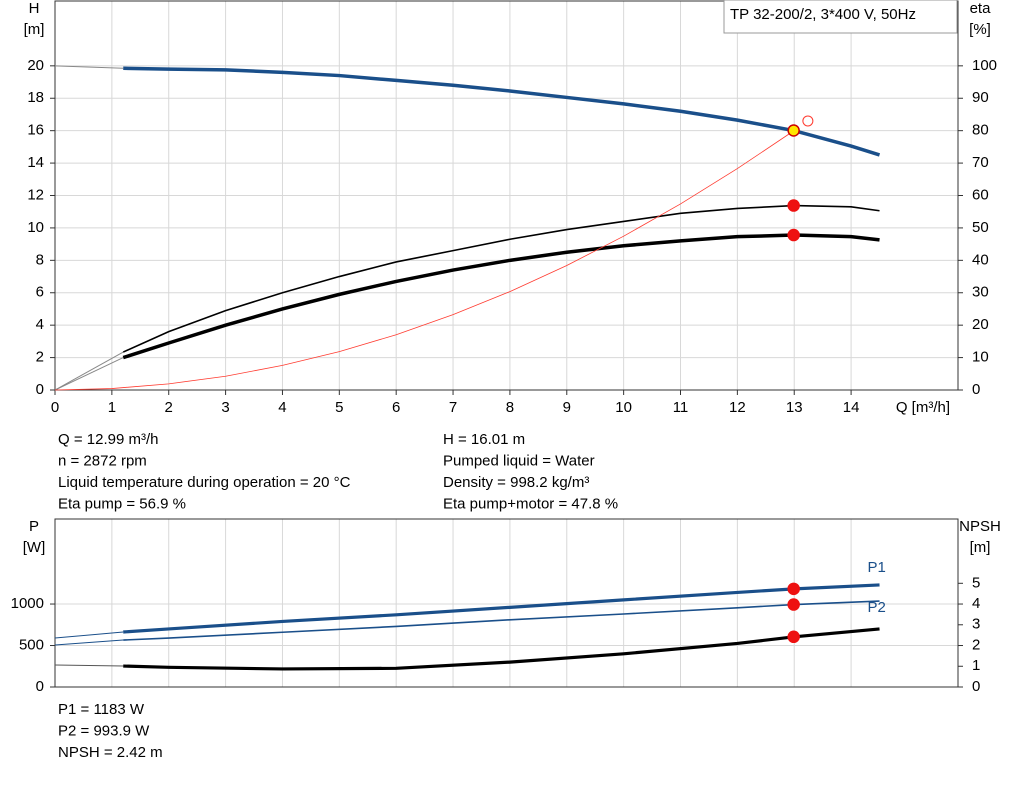 This screenshot has height=786, width=1024. Describe the element at coordinates (104, 730) in the screenshot. I see `info-text: P2 = 993.9 W` at that location.